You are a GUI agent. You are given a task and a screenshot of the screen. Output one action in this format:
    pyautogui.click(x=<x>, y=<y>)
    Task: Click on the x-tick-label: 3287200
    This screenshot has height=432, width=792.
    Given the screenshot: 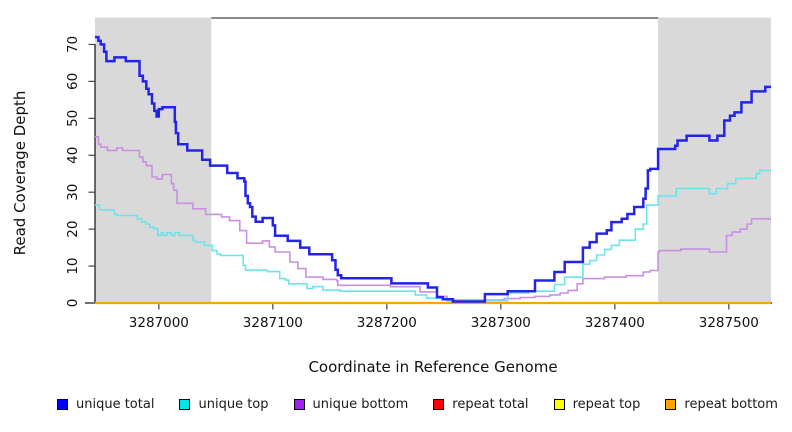 What is the action you would take?
    pyautogui.click(x=387, y=323)
    